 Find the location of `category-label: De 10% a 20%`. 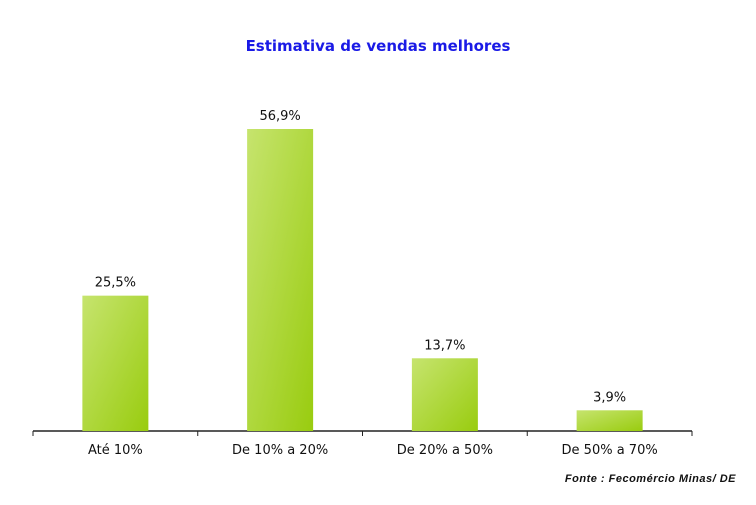

category-label: De 10% a 20% is located at coordinates (280, 450).